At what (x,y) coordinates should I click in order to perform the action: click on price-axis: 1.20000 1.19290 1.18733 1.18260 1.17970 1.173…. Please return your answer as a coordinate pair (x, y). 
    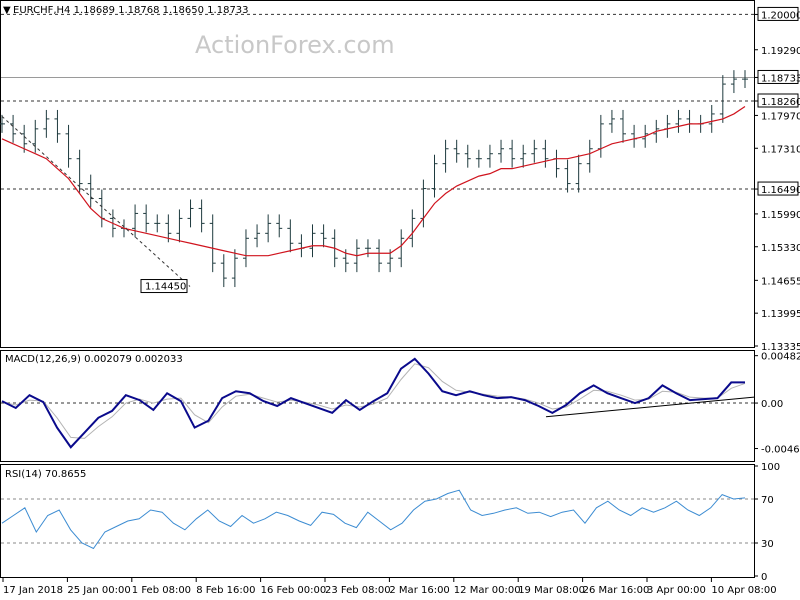
    Looking at the image, I should click on (777, 179).